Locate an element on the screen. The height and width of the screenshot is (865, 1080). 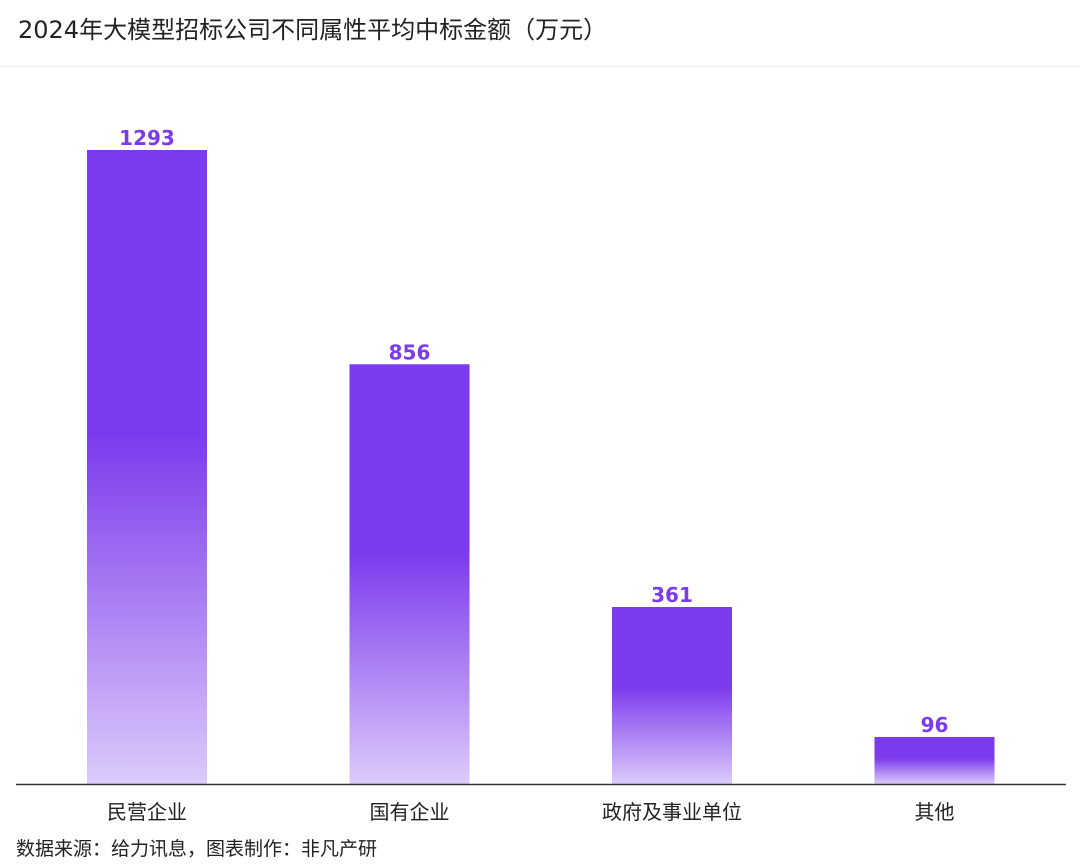
bar-value-label-4: 96 is located at coordinates (935, 725).